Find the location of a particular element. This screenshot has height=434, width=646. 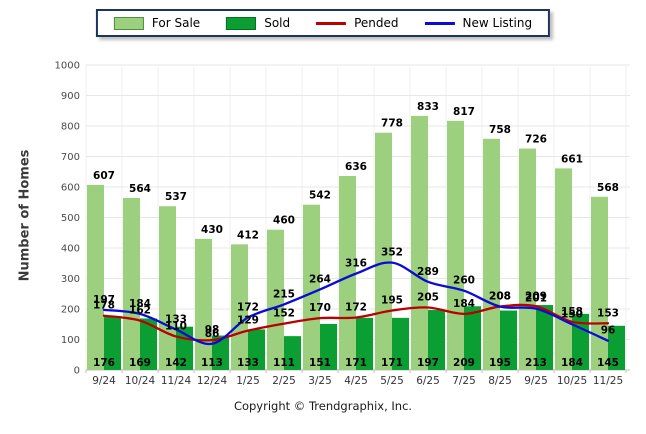

newlisting-value-label: 316 is located at coordinates (356, 264).